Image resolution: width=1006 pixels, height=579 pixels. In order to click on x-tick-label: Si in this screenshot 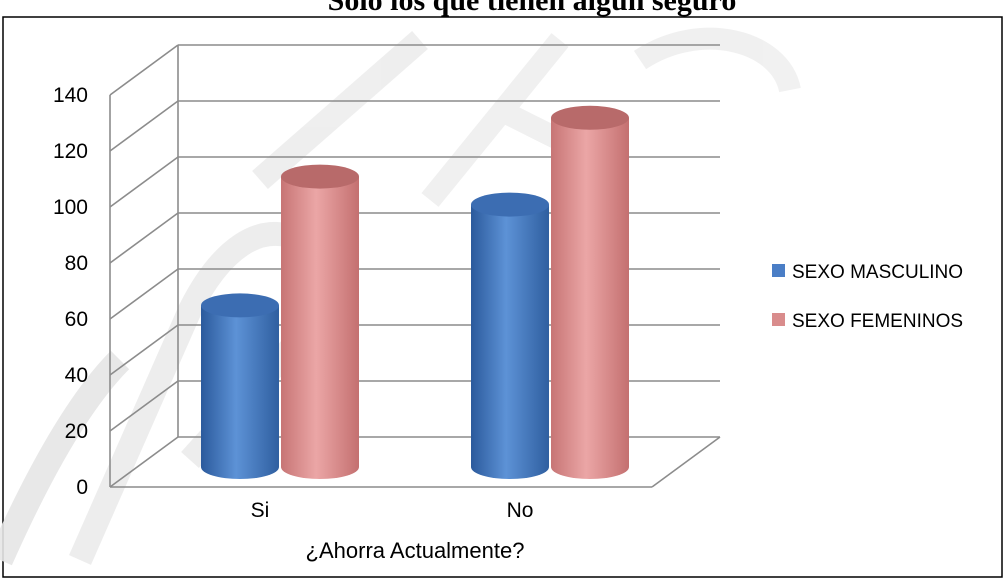, I will do `click(260, 510)`.